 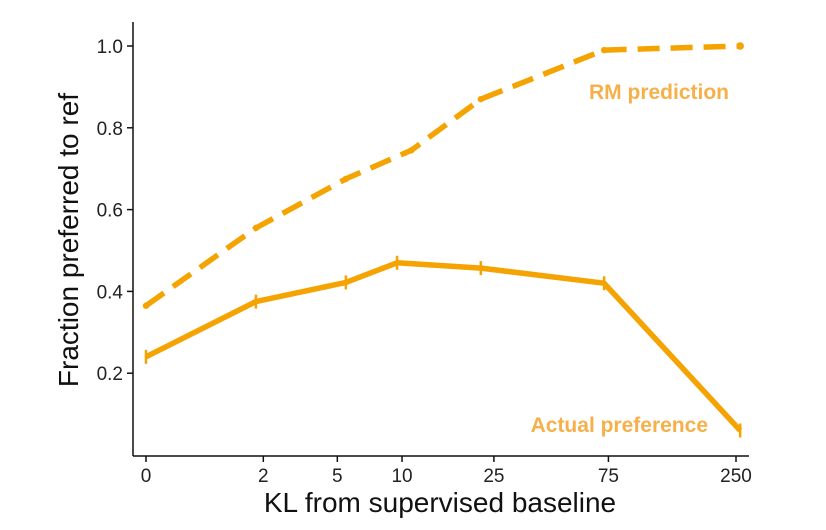 What do you see at coordinates (619, 425) in the screenshot?
I see `series-label-actual-preference: Actual preference` at bounding box center [619, 425].